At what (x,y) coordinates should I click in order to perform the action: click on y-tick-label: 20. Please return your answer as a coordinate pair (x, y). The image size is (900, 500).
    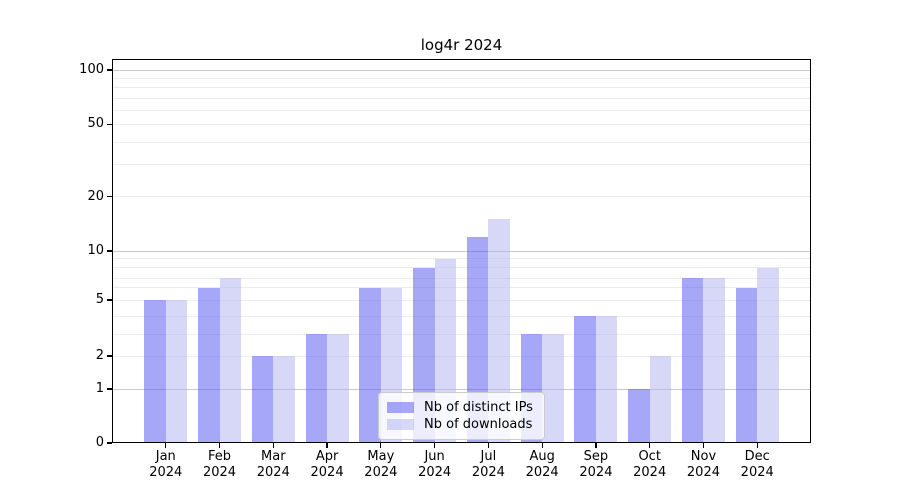
    Looking at the image, I should click on (95, 196).